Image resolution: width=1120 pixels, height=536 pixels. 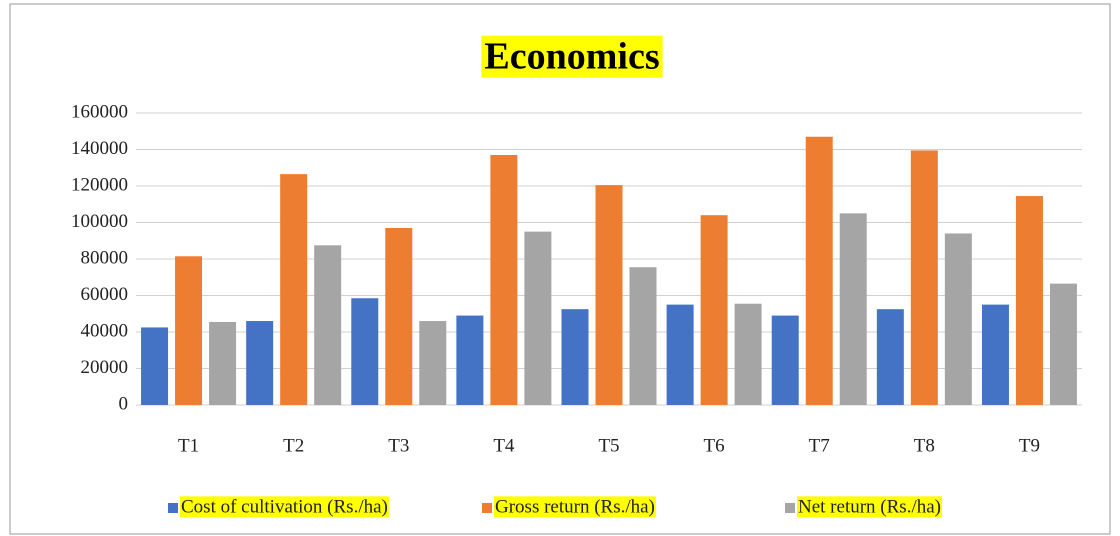 I want to click on legend-label: Net return (Rs./ha), so click(x=869, y=506).